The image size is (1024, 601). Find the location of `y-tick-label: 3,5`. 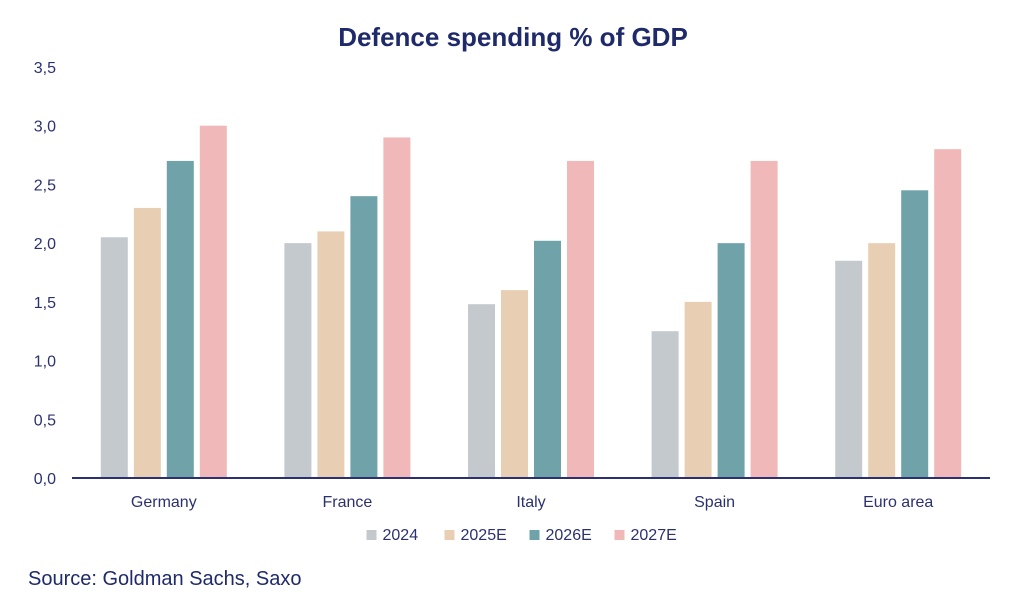

y-tick-label: 3,5 is located at coordinates (45, 68).